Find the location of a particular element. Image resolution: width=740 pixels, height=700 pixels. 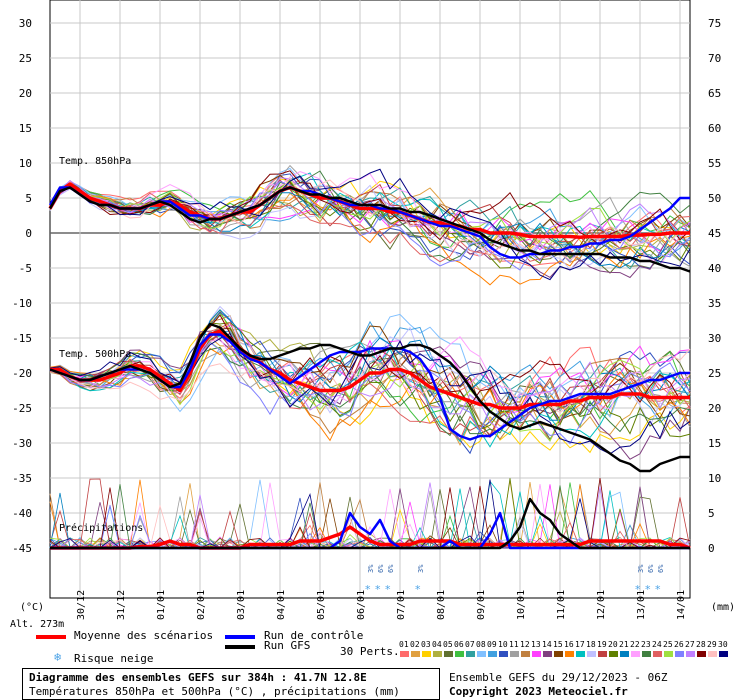

legend-gfs-swatch is located at coordinates (240, 647).